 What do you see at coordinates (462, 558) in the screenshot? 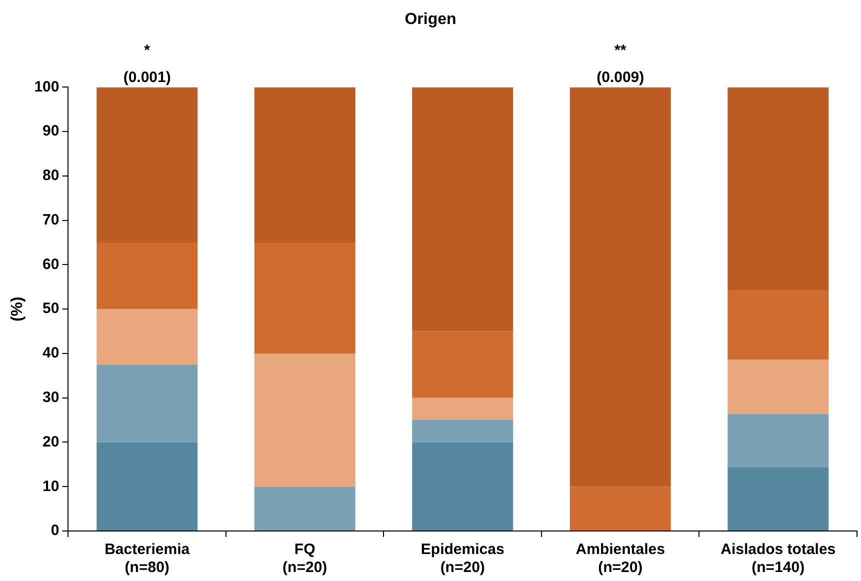
I see `x-tick-label: Epidemicas (n=20)` at bounding box center [462, 558].